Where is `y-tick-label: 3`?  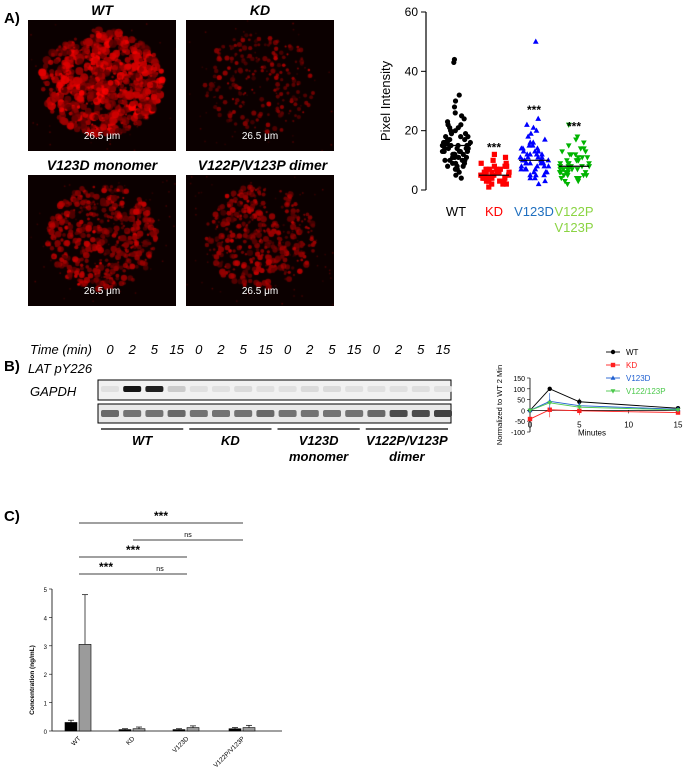 y-tick-label: 3 is located at coordinates (46, 648).